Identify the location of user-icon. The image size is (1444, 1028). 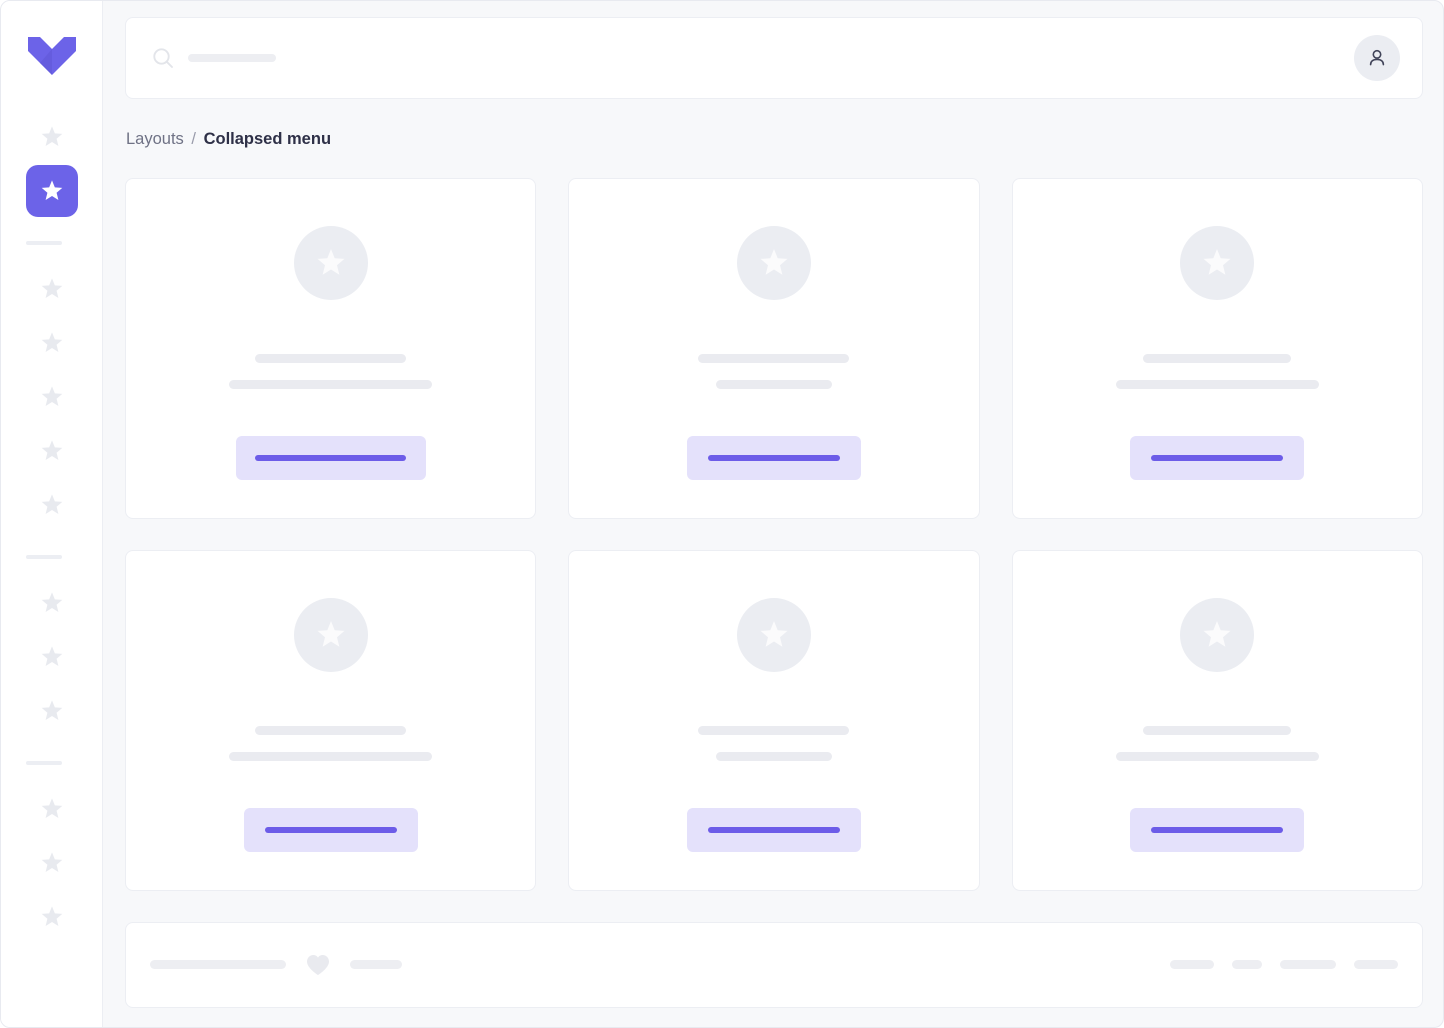
(1377, 58).